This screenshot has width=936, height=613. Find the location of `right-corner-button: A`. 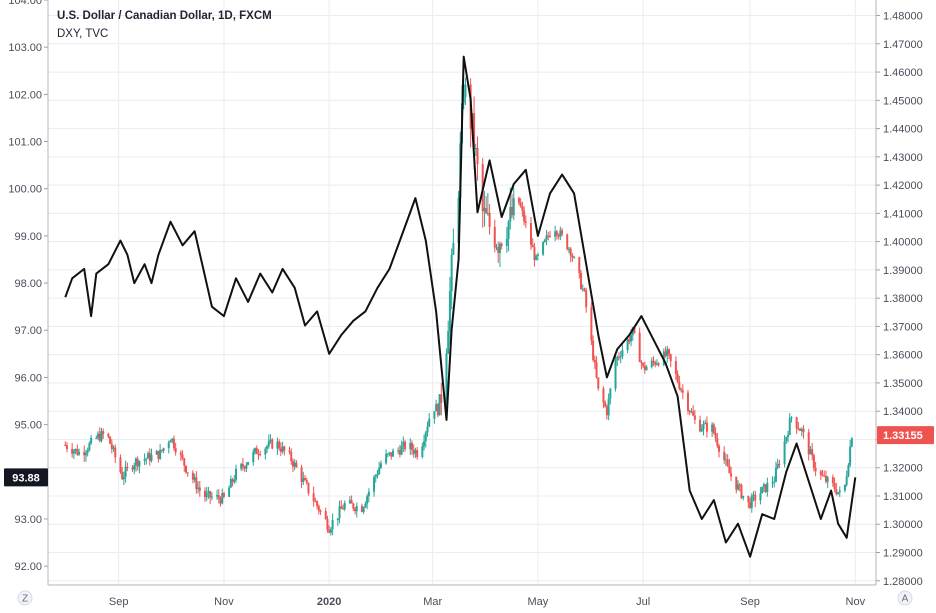

right-corner-button: A is located at coordinates (905, 598).